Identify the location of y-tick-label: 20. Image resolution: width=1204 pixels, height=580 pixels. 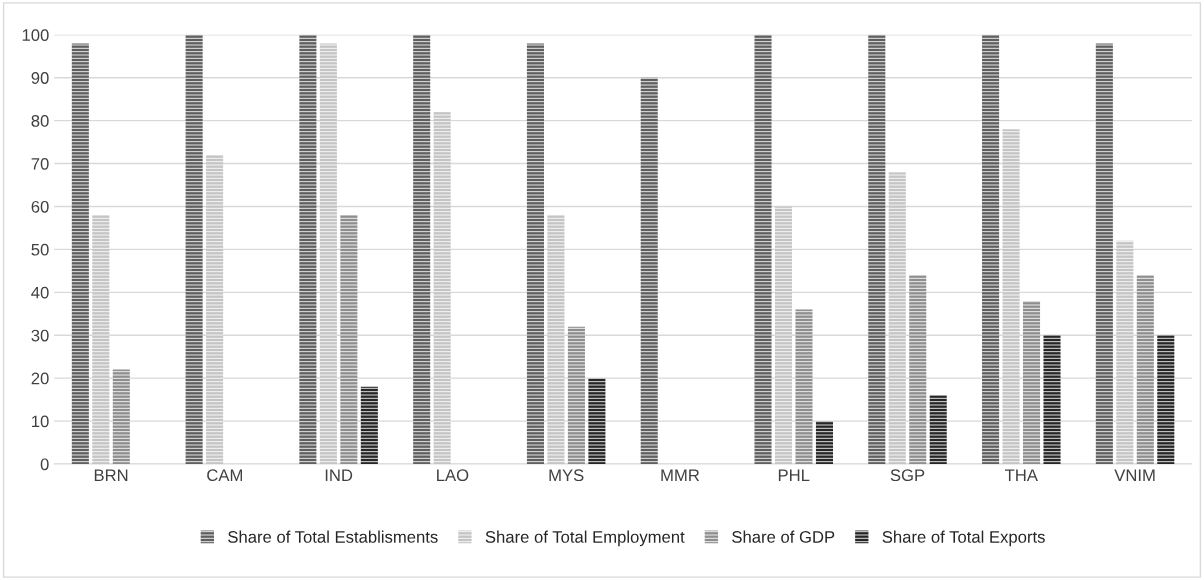
(40, 378).